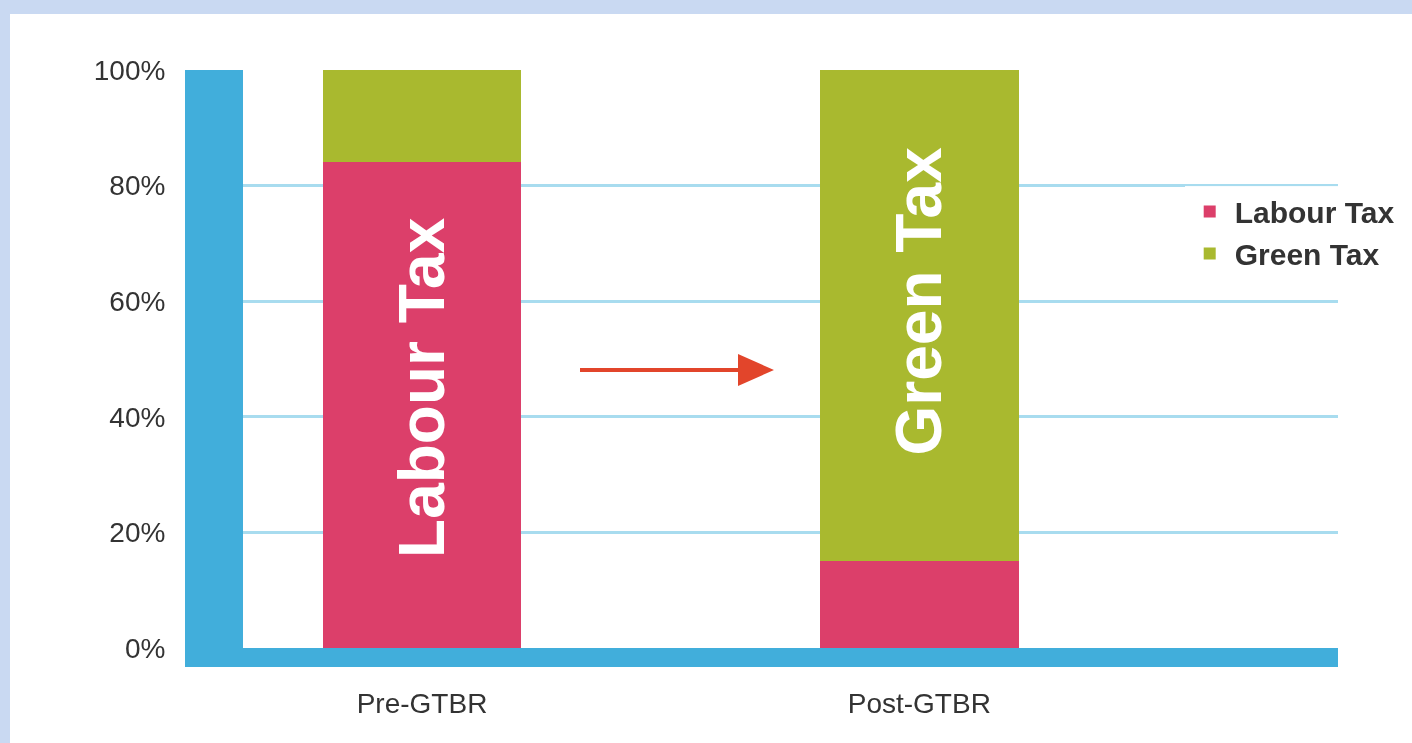 The image size is (1412, 743). Describe the element at coordinates (137, 417) in the screenshot. I see `y-tick-label: 40%` at that location.